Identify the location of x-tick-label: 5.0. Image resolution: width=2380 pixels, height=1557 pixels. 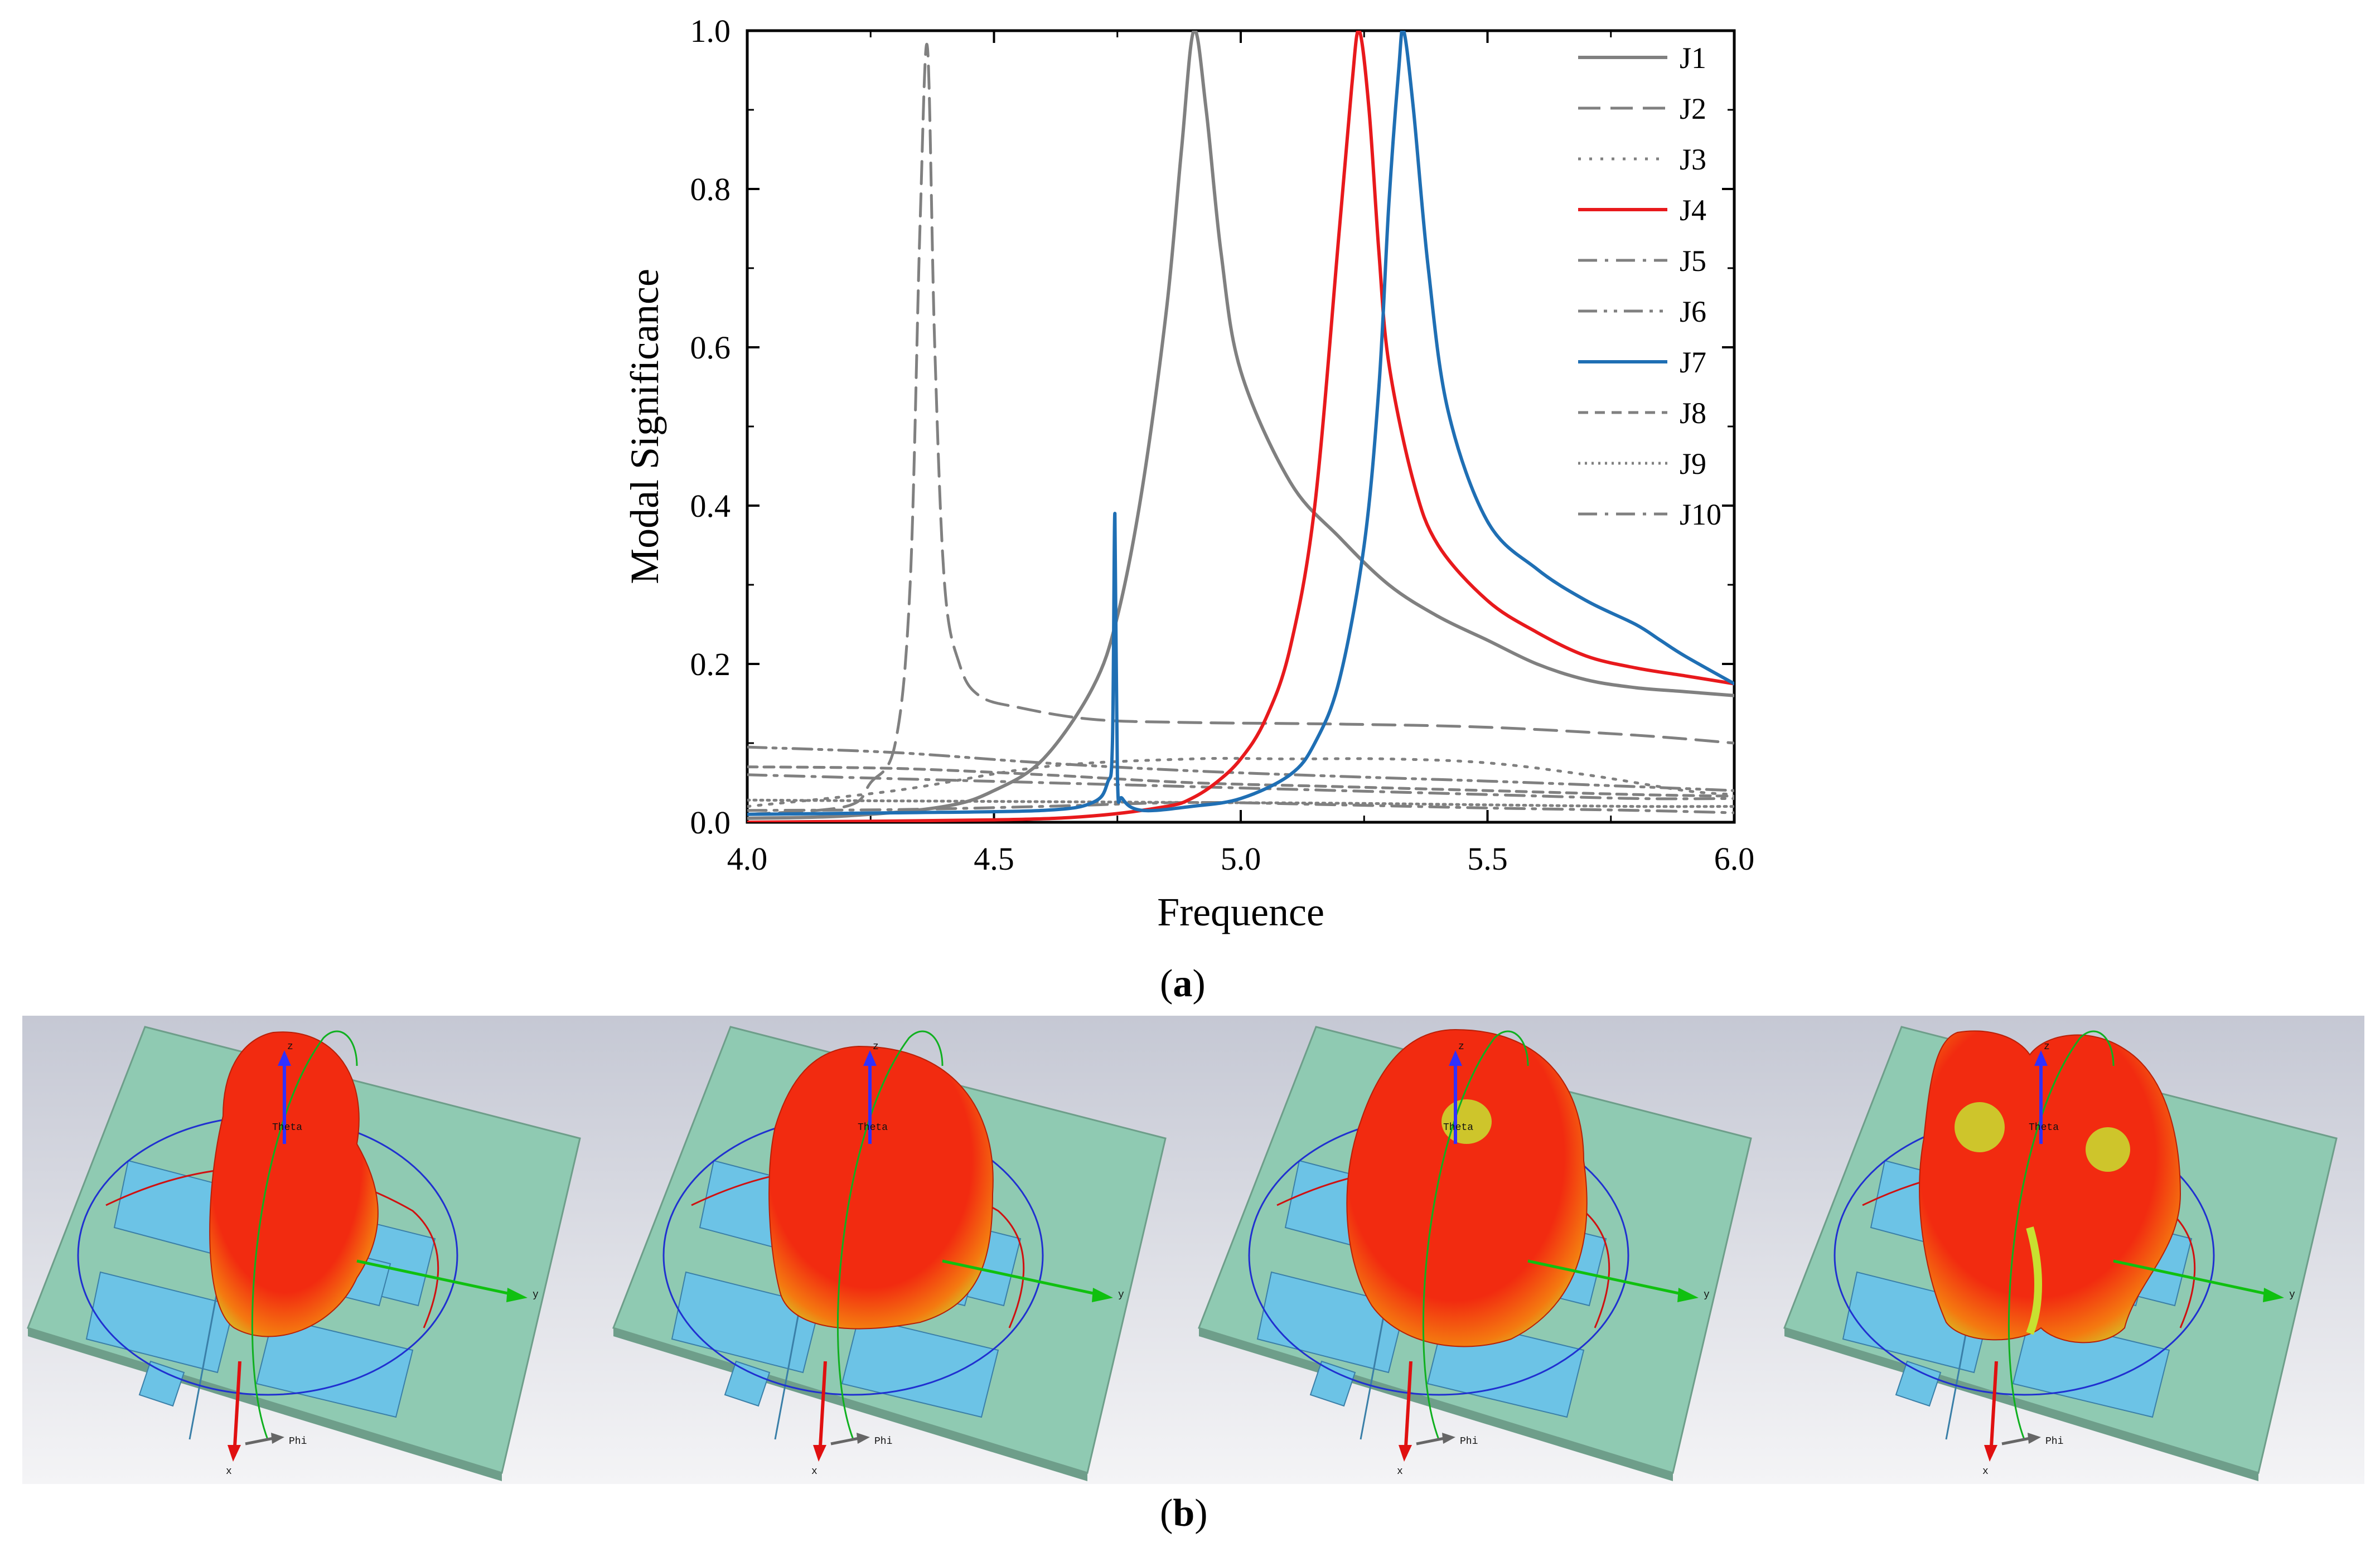
(1241, 859).